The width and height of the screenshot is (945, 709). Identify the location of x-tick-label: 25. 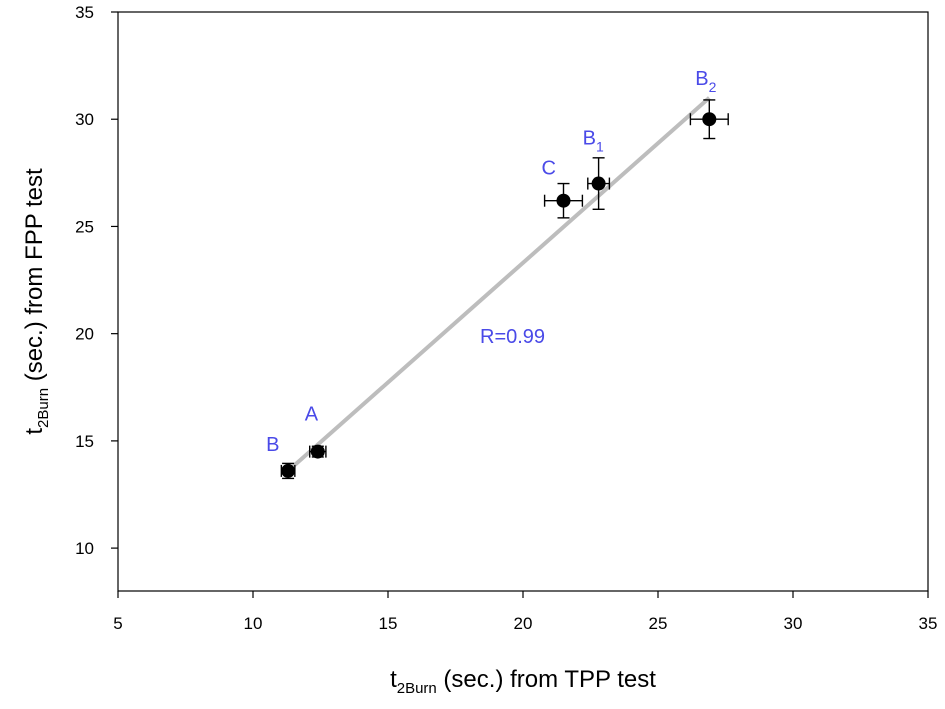
(658, 623).